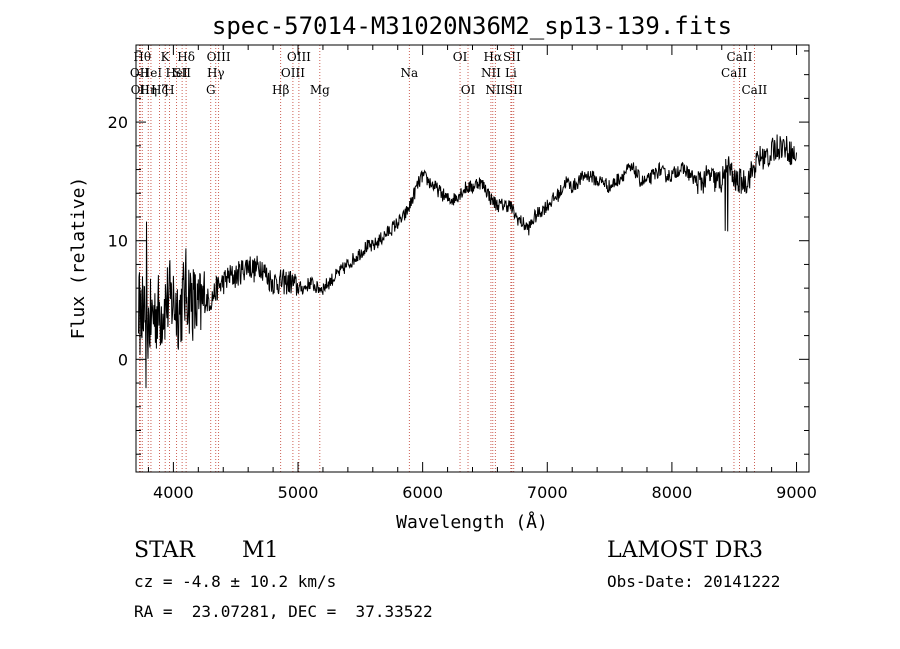  I want to click on line-label: Hθ, so click(142, 57).